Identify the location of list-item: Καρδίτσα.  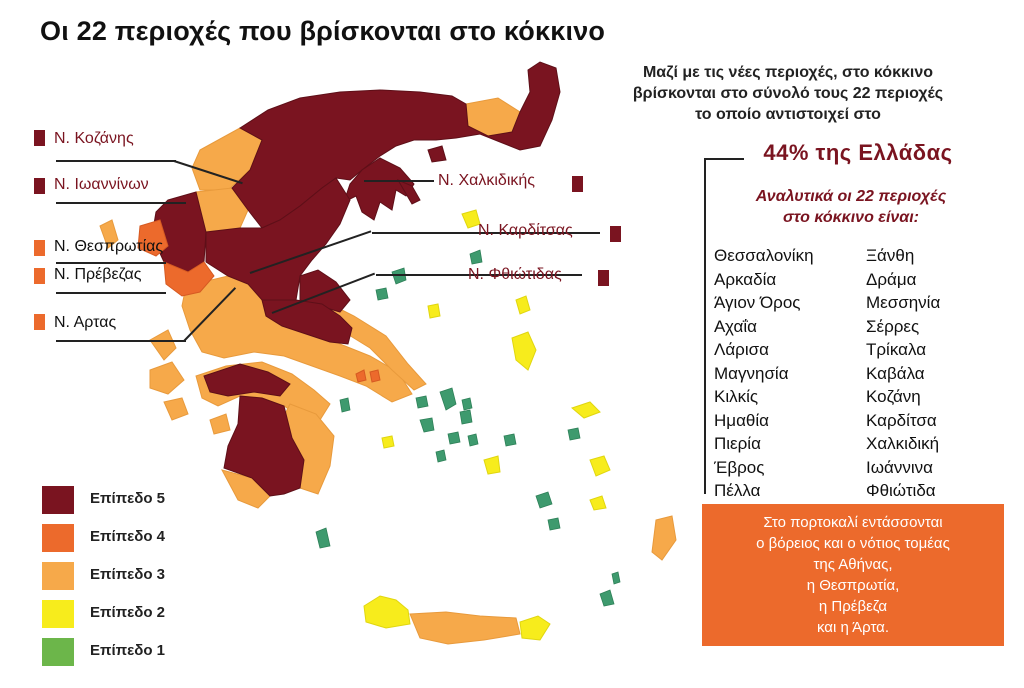
(901, 420).